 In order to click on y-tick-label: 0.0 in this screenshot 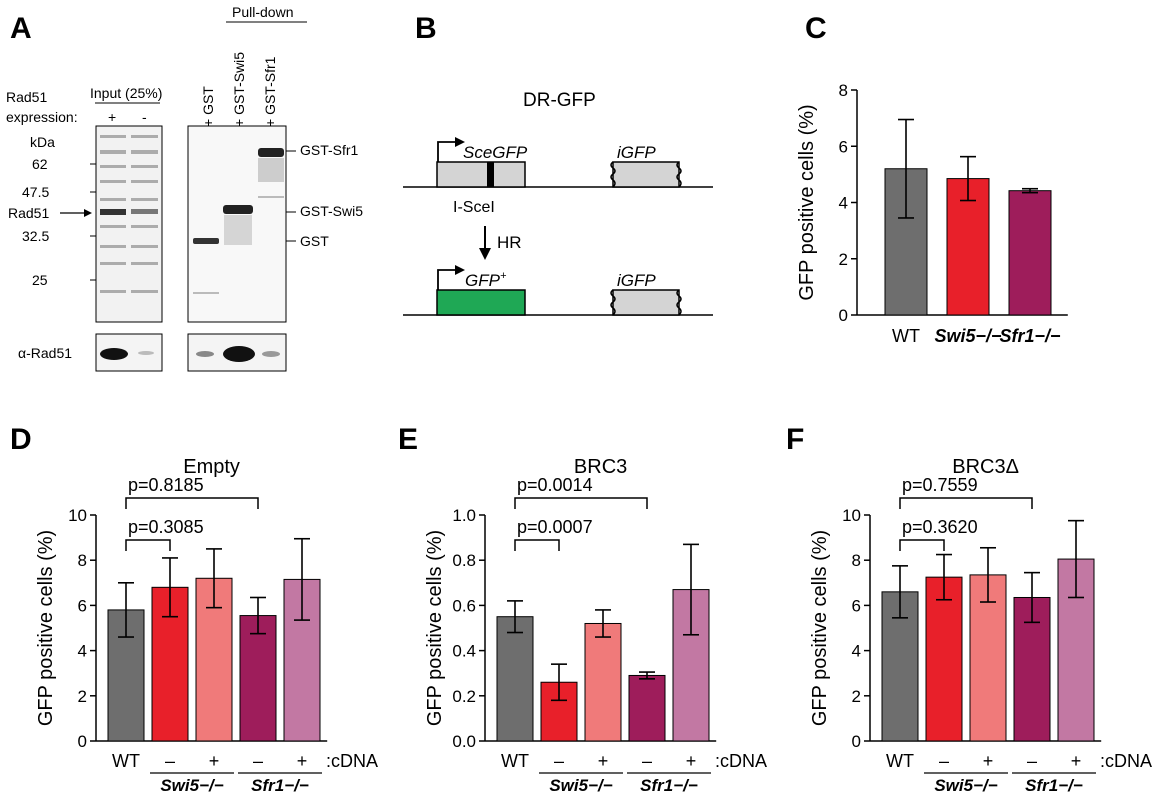, I will do `click(464, 741)`.